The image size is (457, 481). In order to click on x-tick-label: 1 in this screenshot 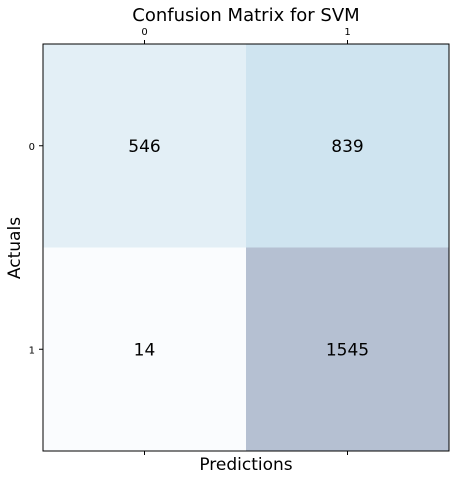, I will do `click(347, 32)`.